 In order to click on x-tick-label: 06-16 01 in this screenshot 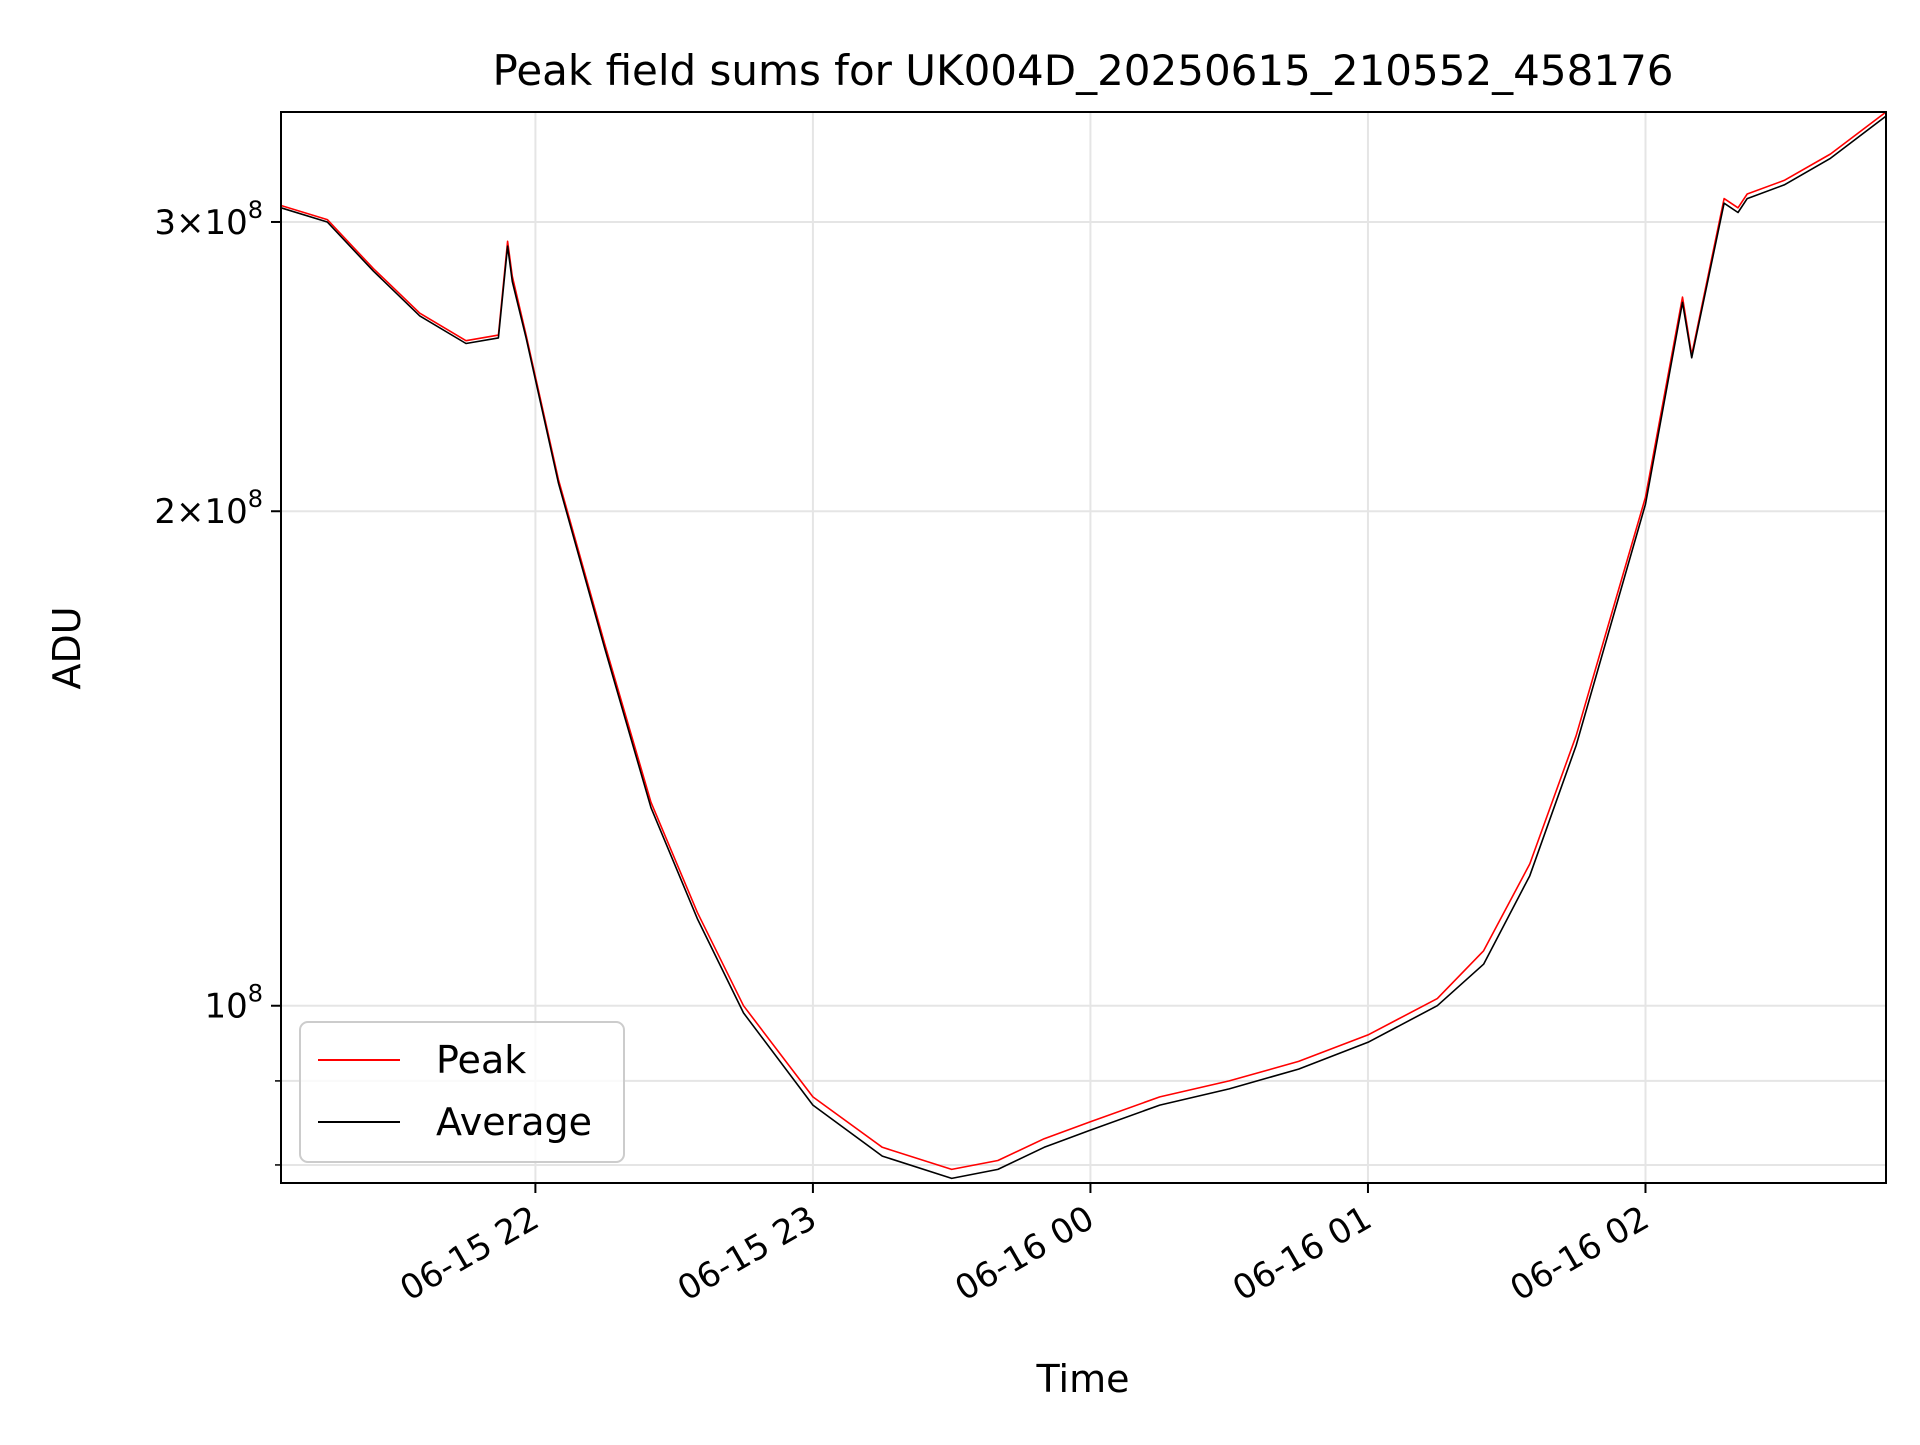, I will do `click(1302, 1253)`.